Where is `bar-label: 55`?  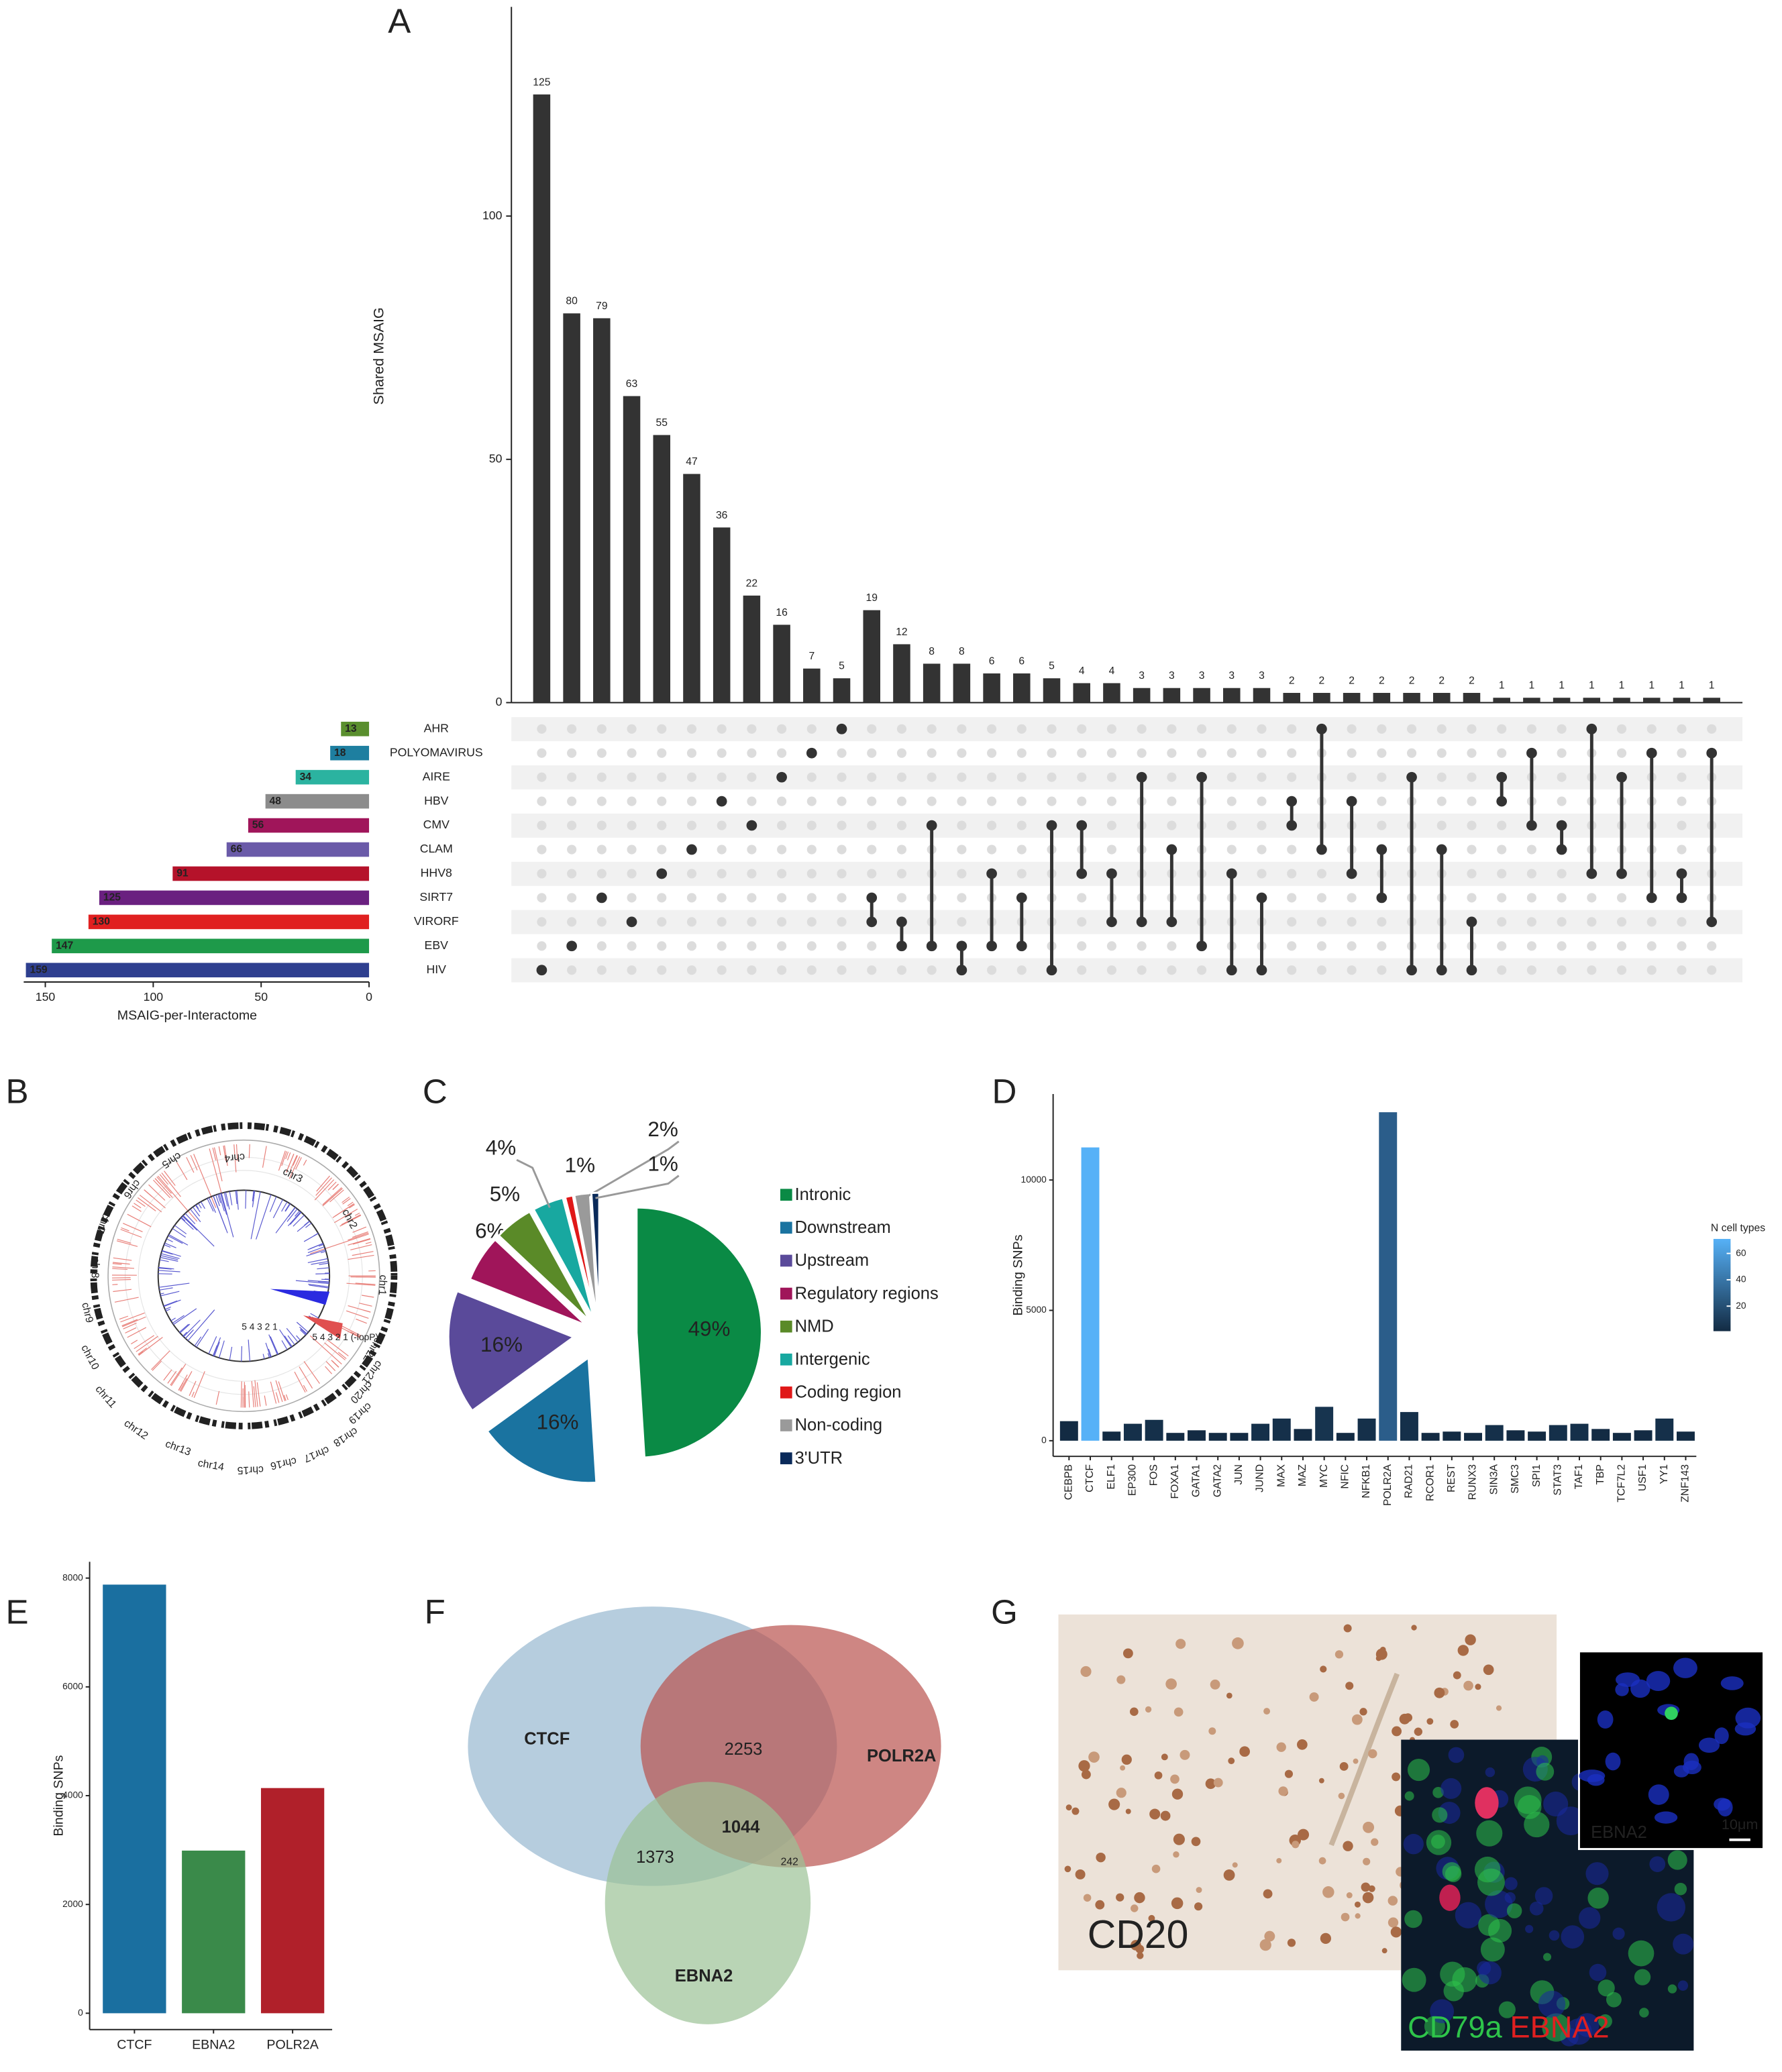
bar-label: 55 is located at coordinates (662, 423).